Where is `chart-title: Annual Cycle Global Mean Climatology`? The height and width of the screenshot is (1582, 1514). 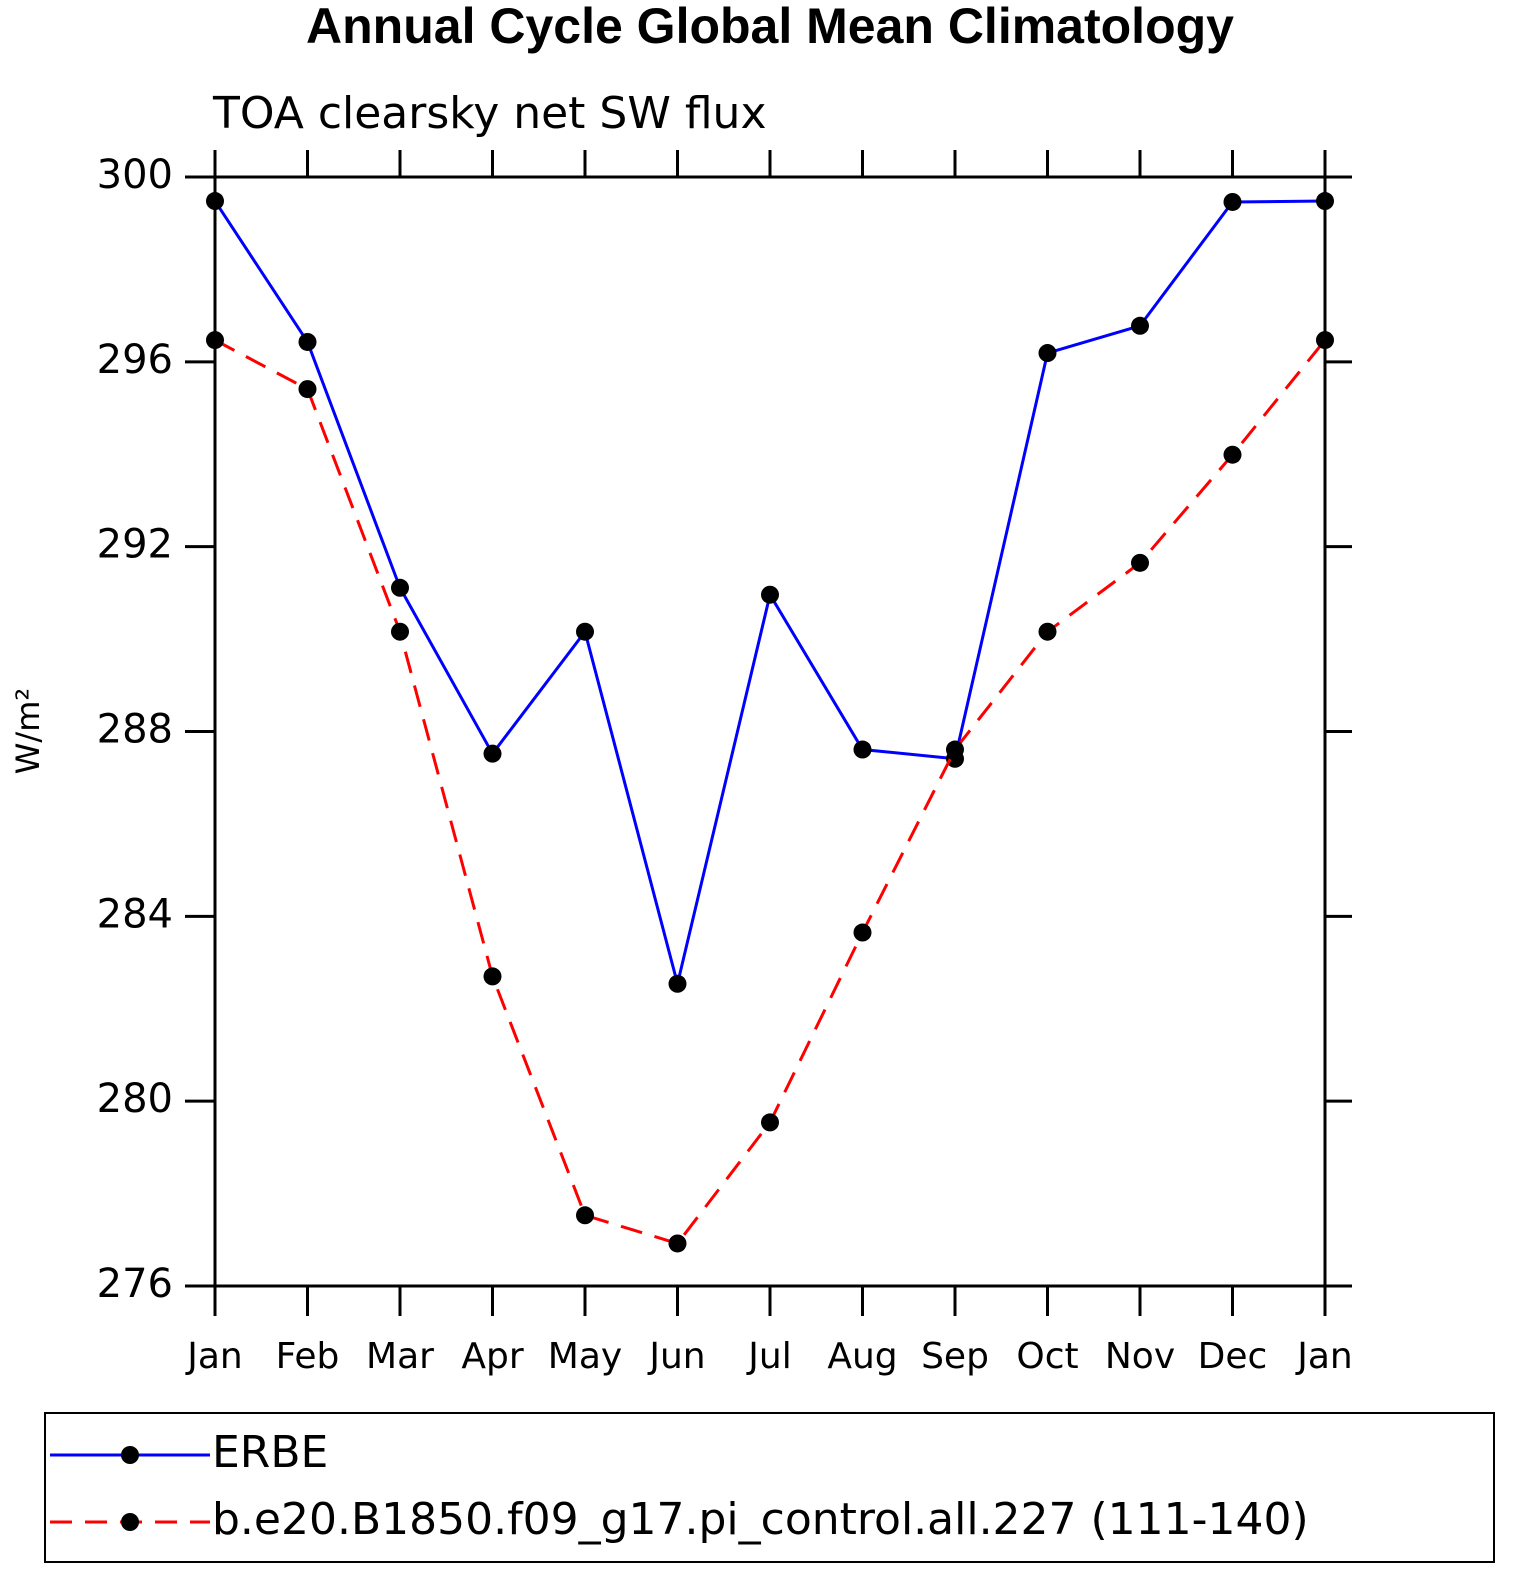
chart-title: Annual Cycle Global Mean Climatology is located at coordinates (770, 27).